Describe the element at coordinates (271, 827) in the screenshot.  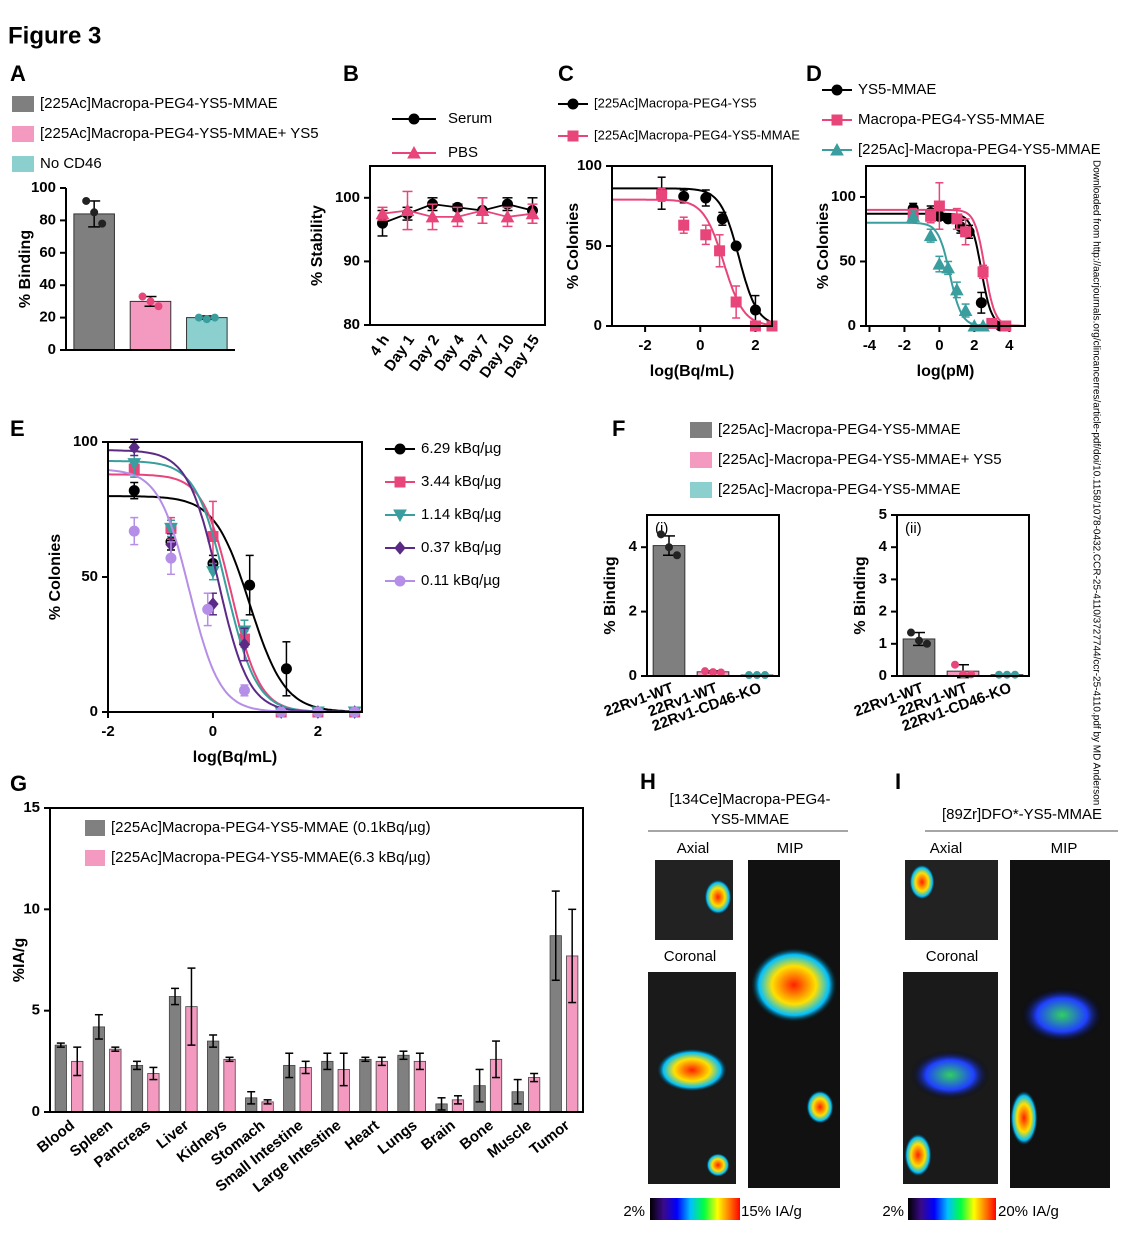
I see `legend-label: [225Ac]Macropa-PEG4-YS5-MMAE (0.1kBq/µg)` at that location.